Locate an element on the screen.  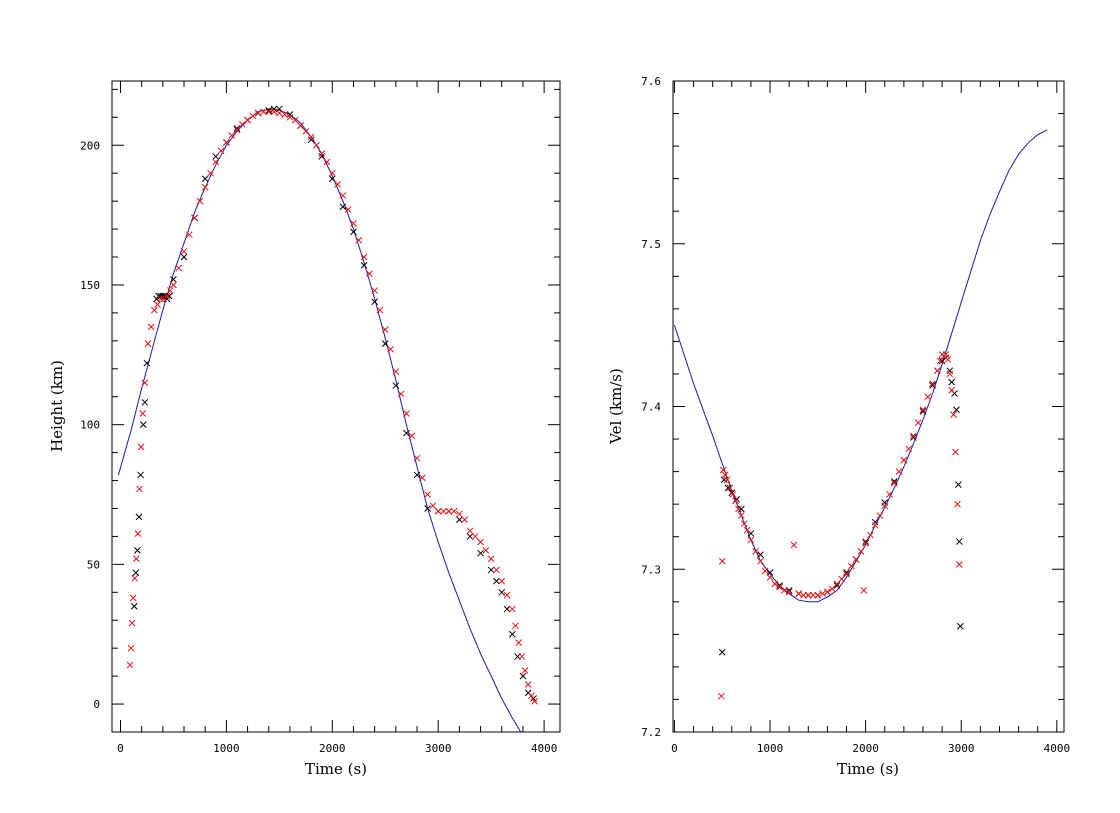
velocity-y-axis-label: Vel (km/s) is located at coordinates (616, 406).